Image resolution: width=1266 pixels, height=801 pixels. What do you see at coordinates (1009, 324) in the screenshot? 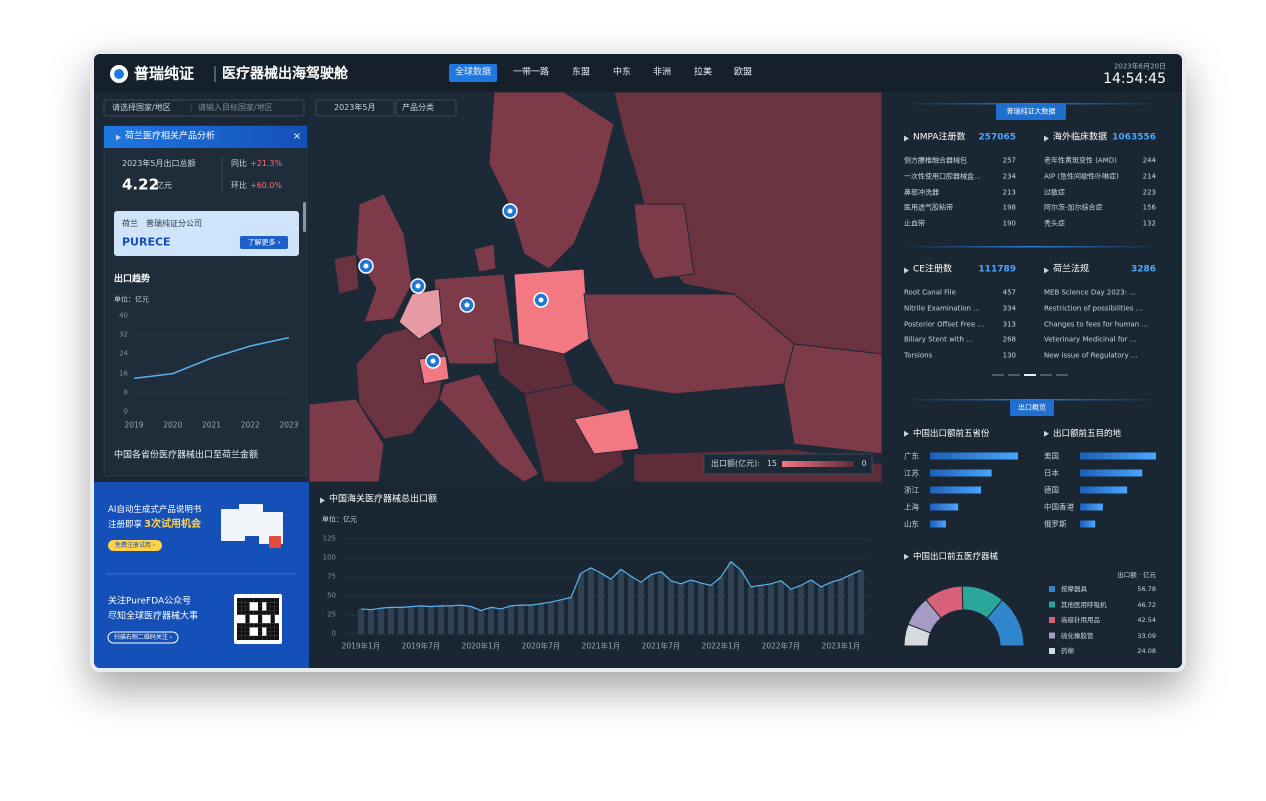
I see `list-item-value: 313` at bounding box center [1009, 324].